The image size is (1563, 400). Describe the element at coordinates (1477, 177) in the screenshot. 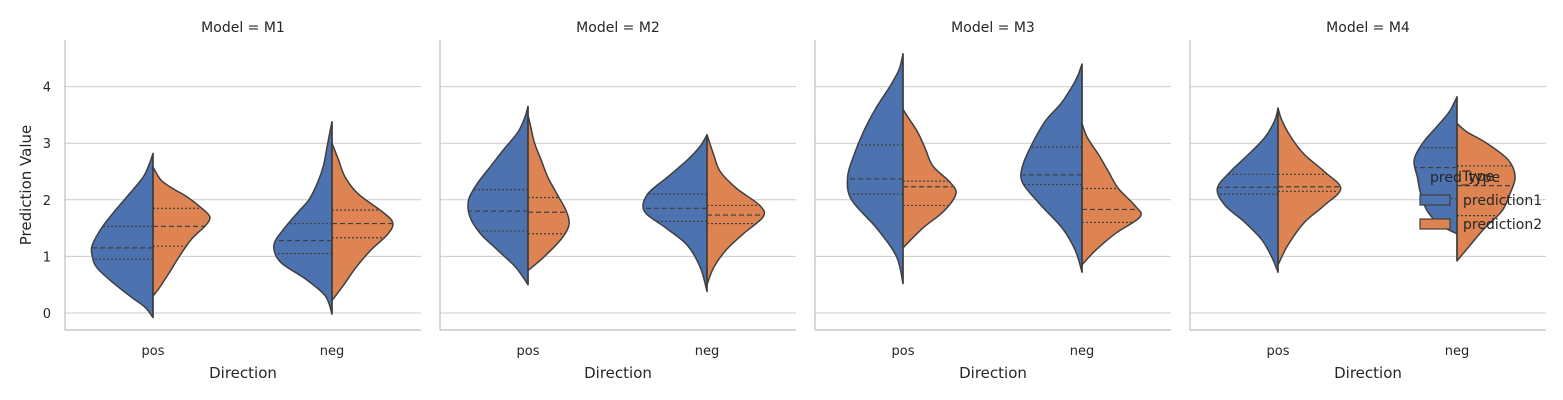

I see `legend-title: Type` at that location.